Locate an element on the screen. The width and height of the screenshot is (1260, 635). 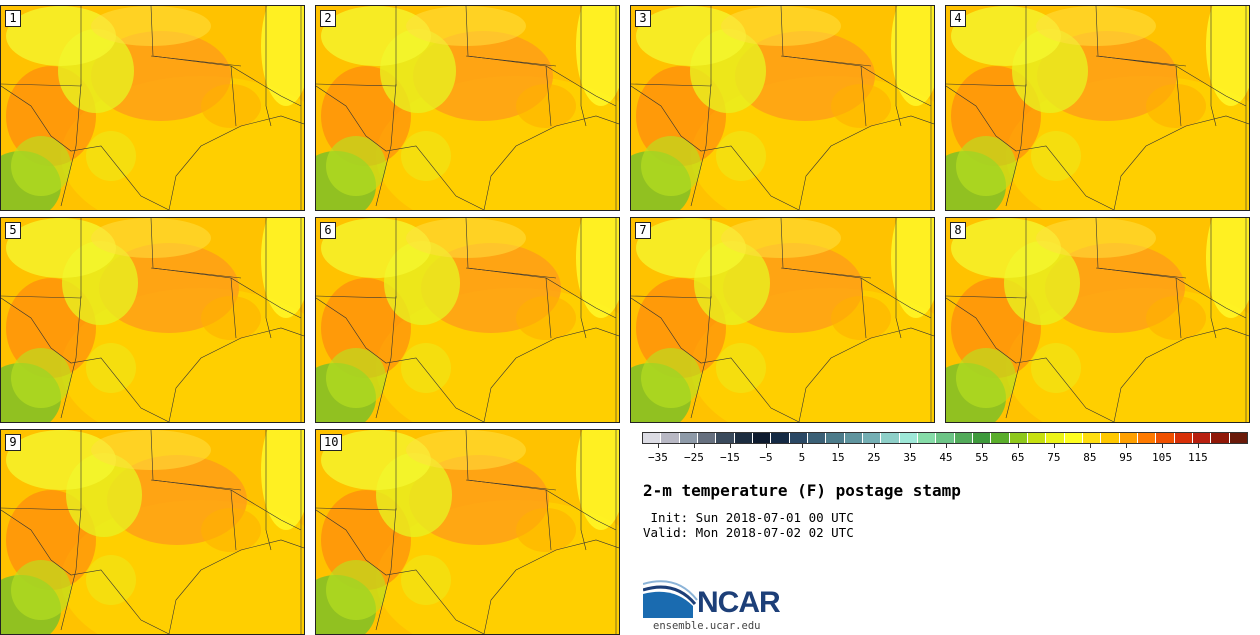
ensemble-member-map: 4 is located at coordinates (1097, 108).